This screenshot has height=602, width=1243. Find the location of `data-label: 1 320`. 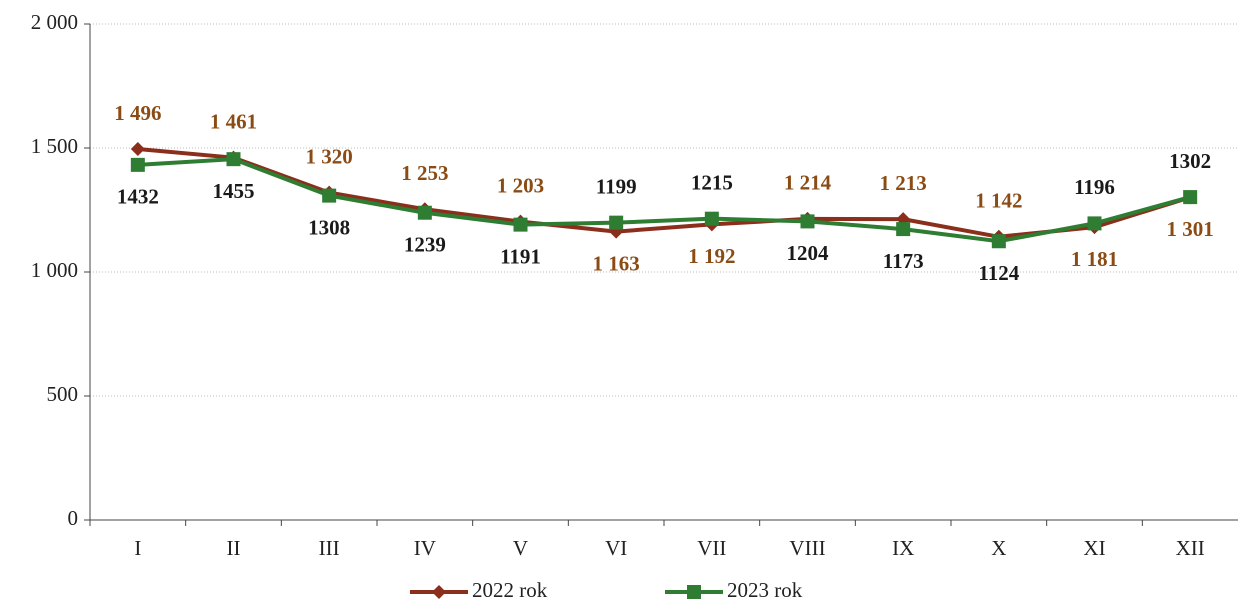

data-label: 1 320 is located at coordinates (329, 156).